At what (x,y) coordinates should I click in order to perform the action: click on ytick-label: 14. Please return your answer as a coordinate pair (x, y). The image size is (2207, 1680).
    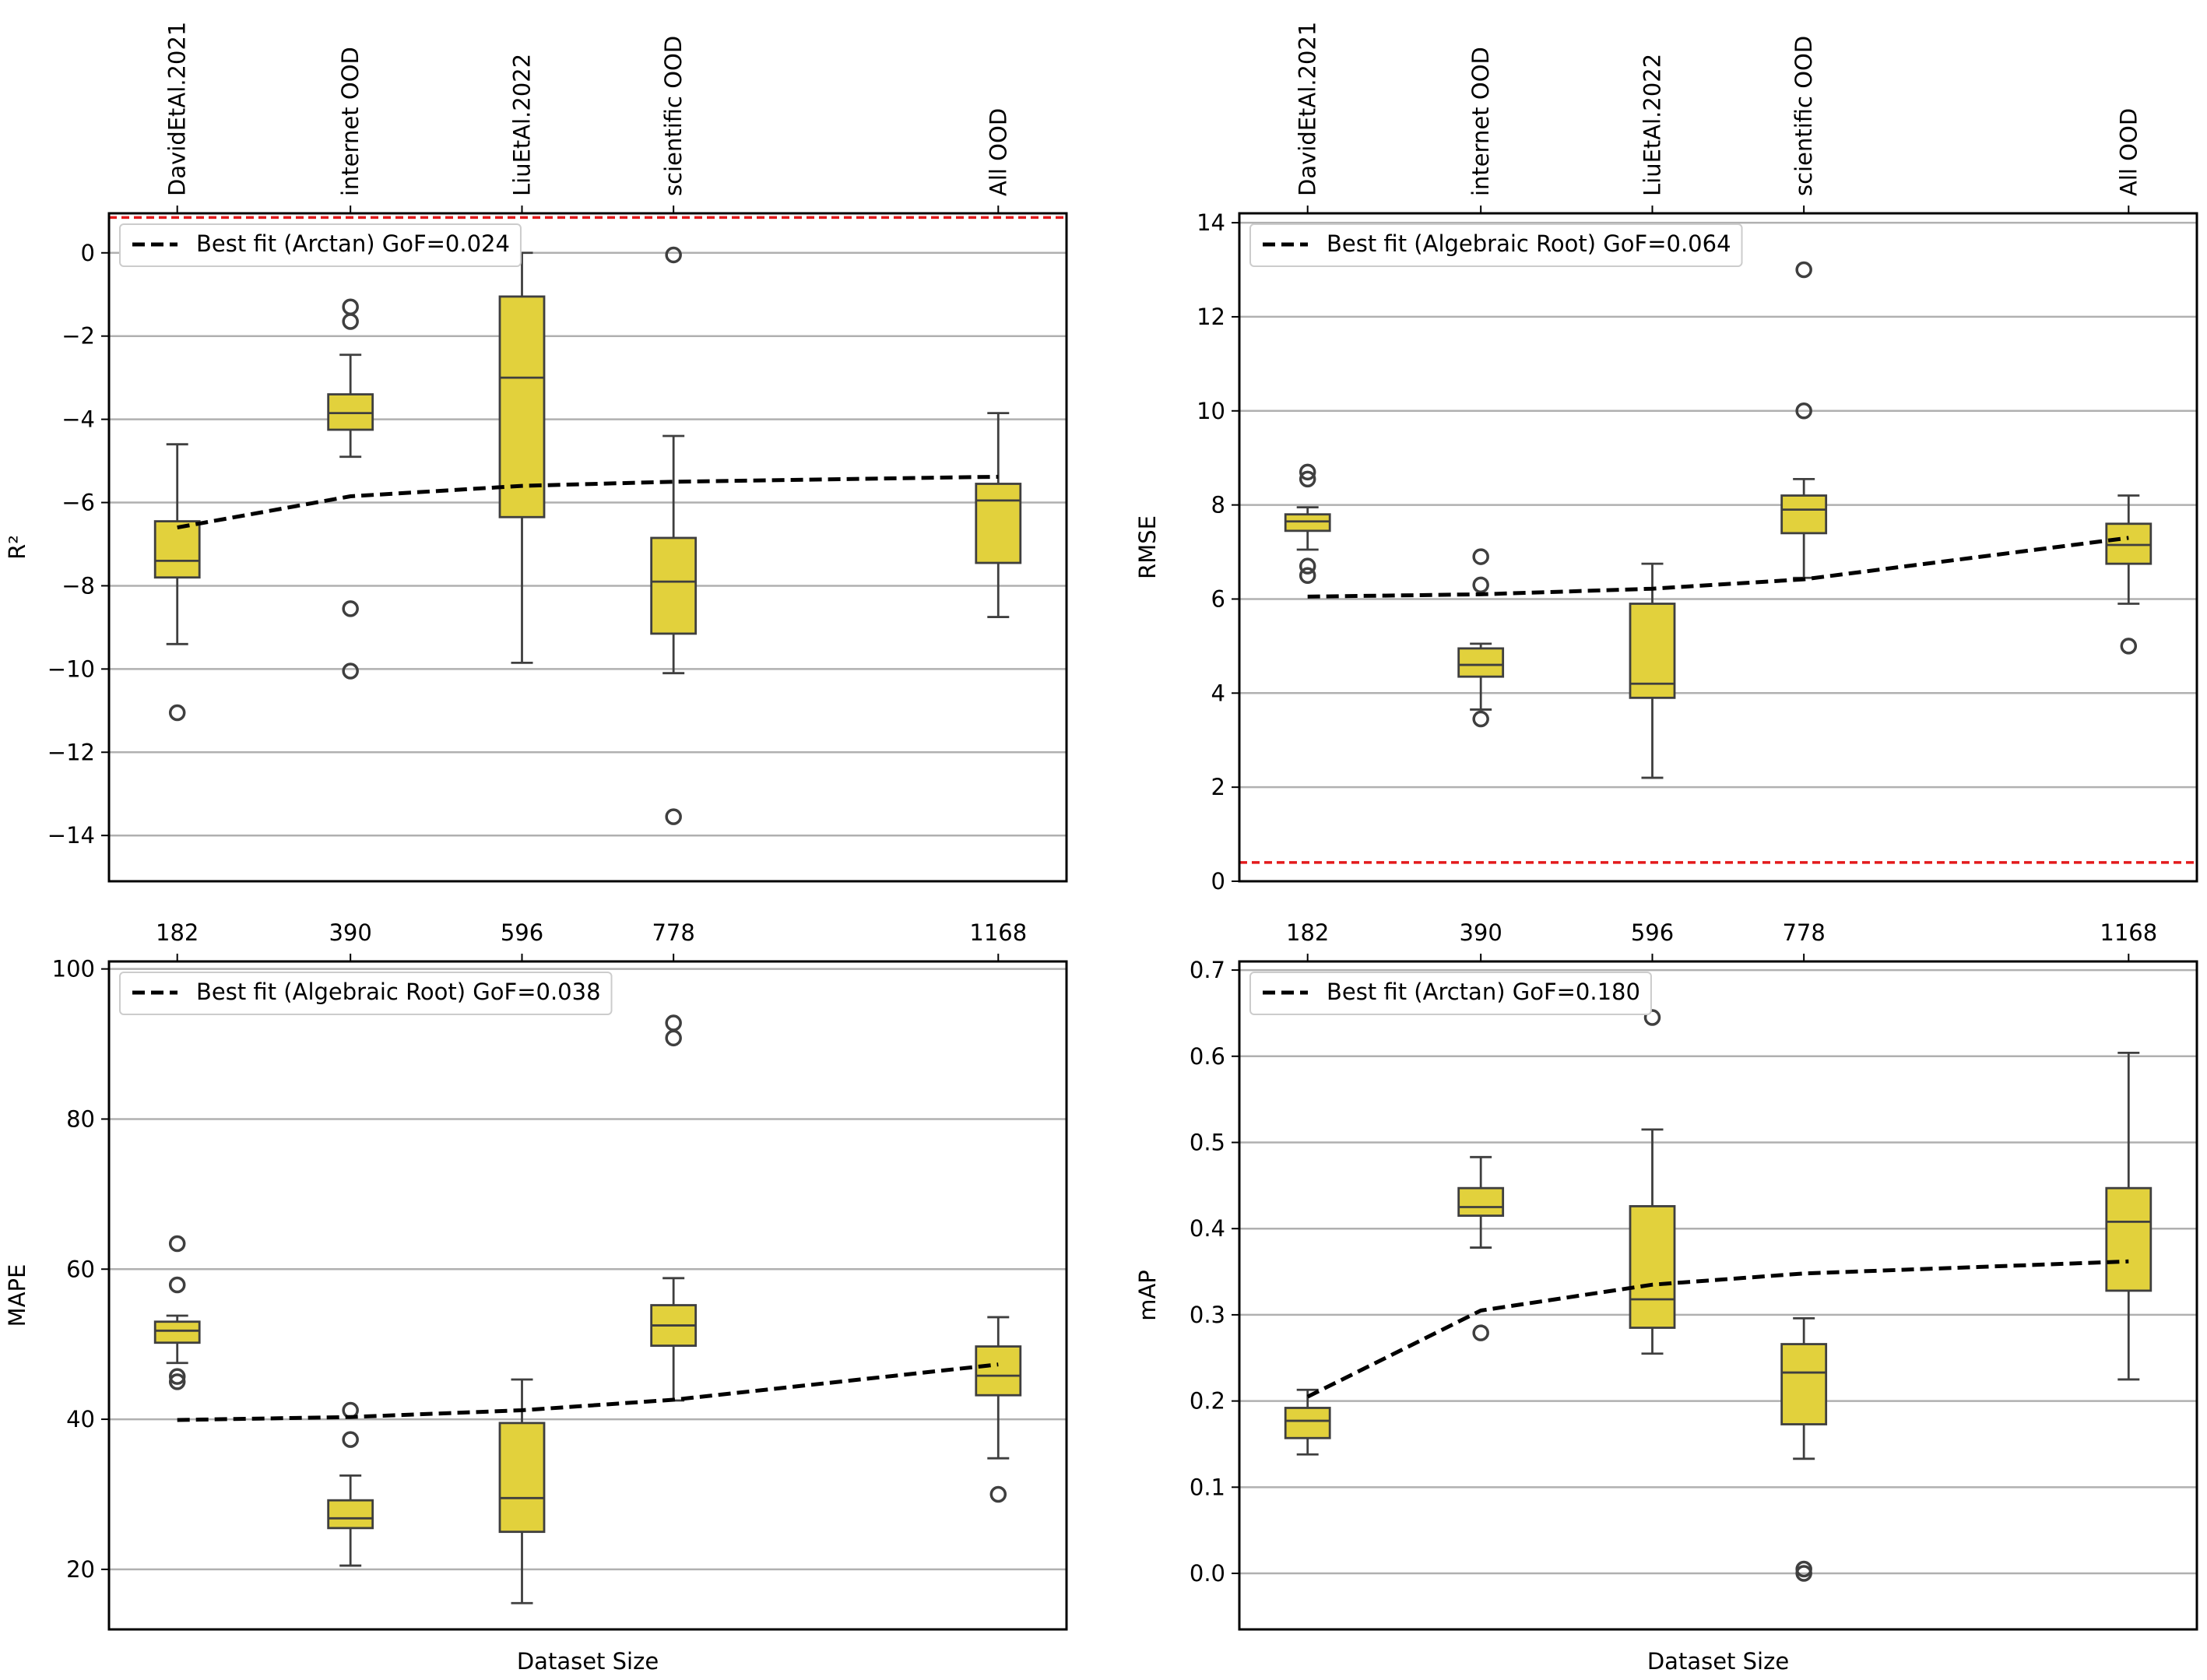
    Looking at the image, I should click on (1211, 223).